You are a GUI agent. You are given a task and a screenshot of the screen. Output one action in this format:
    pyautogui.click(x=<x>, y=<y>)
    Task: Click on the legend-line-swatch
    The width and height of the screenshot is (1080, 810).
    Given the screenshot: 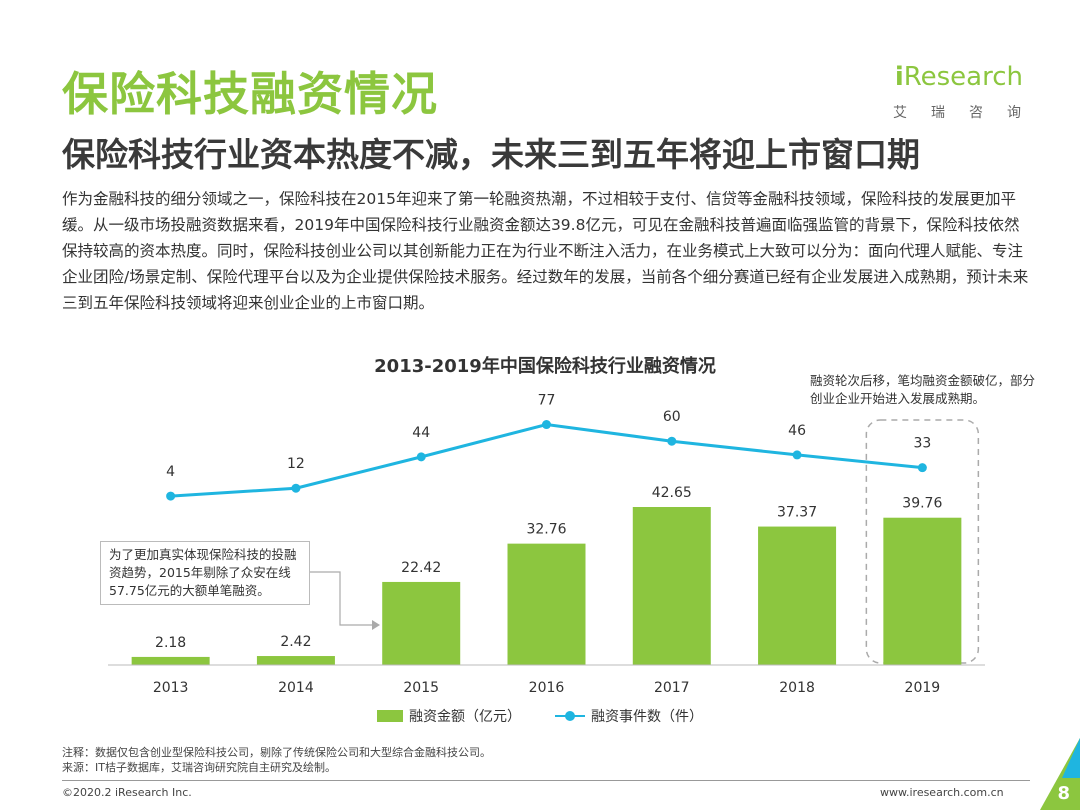 What is the action you would take?
    pyautogui.click(x=570, y=716)
    